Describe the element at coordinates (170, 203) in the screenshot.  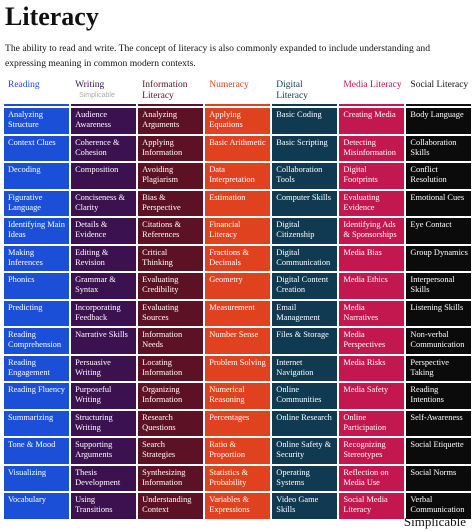
I see `skill-cell: Bias & Perspective` at that location.